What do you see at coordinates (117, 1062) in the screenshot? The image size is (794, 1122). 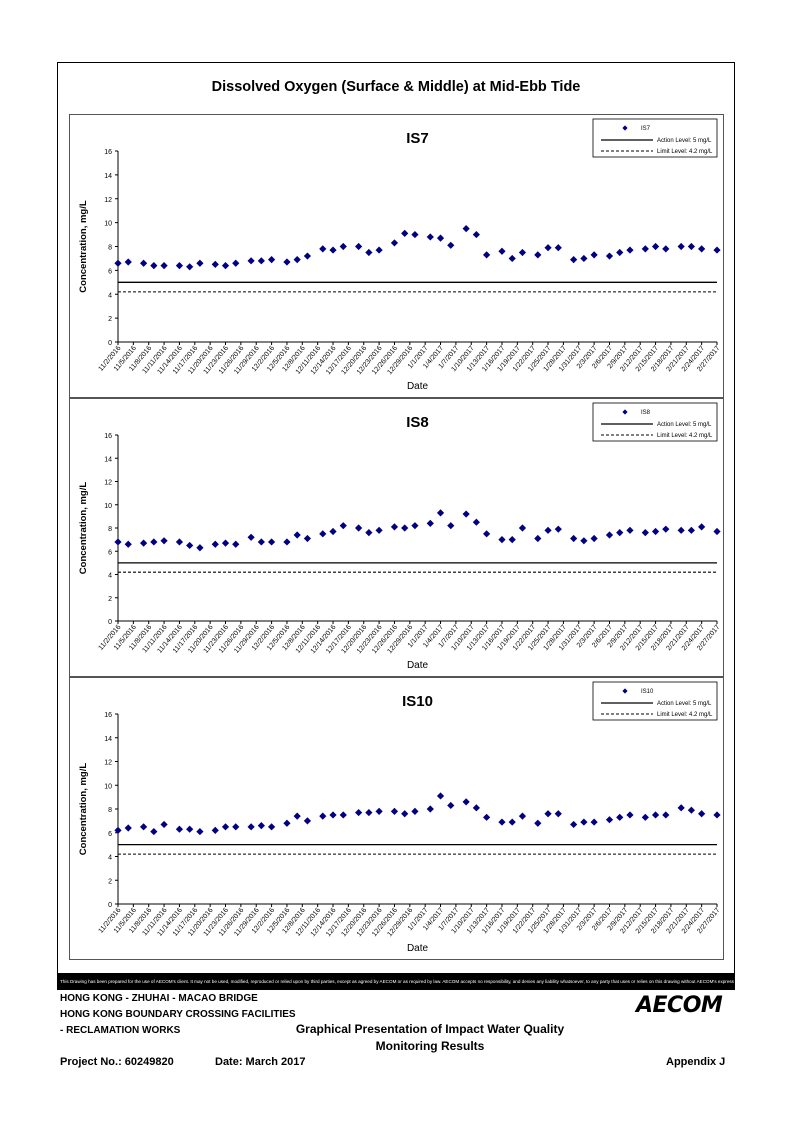 I see `project-number: Project No.: 60249820` at bounding box center [117, 1062].